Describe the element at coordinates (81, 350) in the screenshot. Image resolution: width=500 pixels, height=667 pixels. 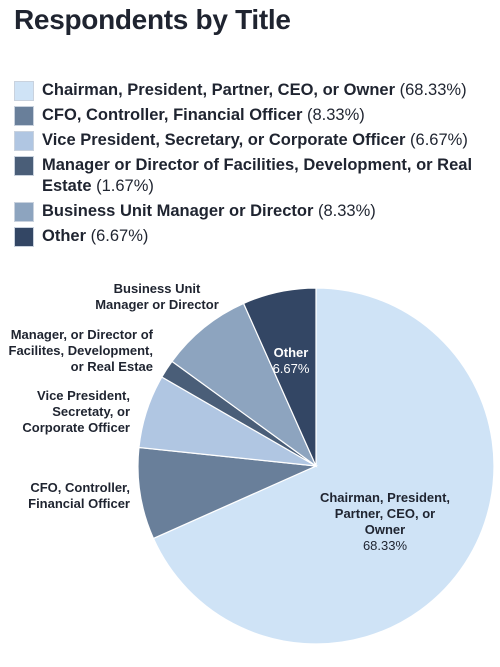
I see `annotation-manager-line-2: Facilites, Development,` at that location.